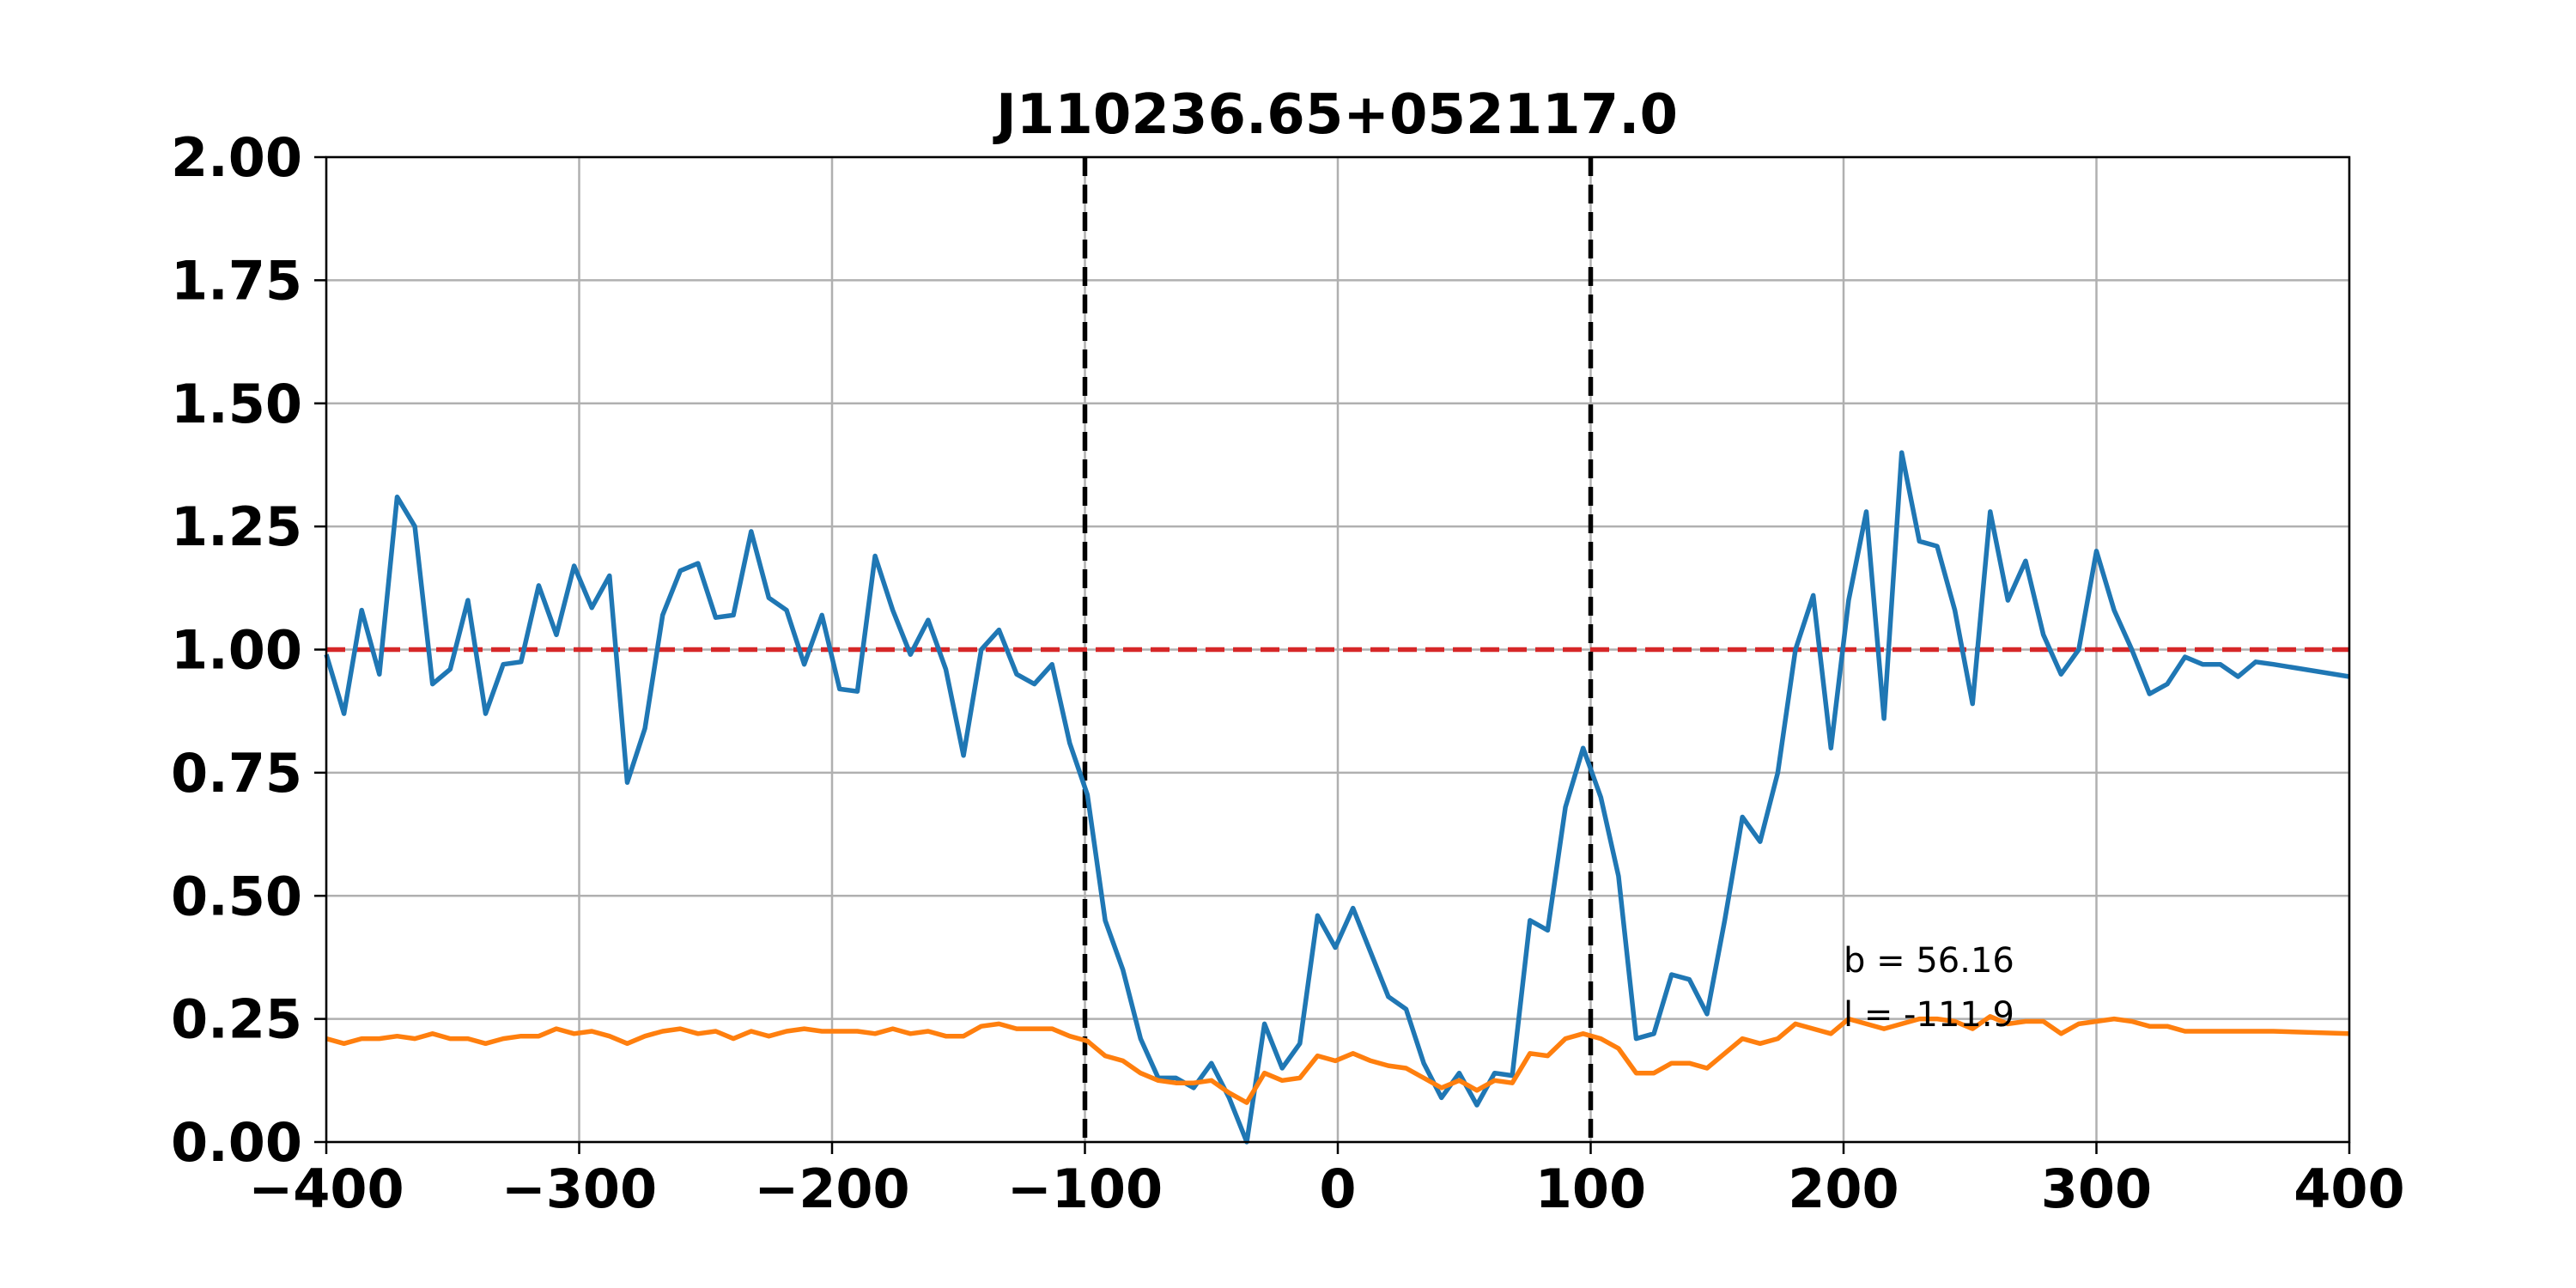 This screenshot has width=2576, height=1288. I want to click on x-tick-label: 200, so click(1843, 1188).